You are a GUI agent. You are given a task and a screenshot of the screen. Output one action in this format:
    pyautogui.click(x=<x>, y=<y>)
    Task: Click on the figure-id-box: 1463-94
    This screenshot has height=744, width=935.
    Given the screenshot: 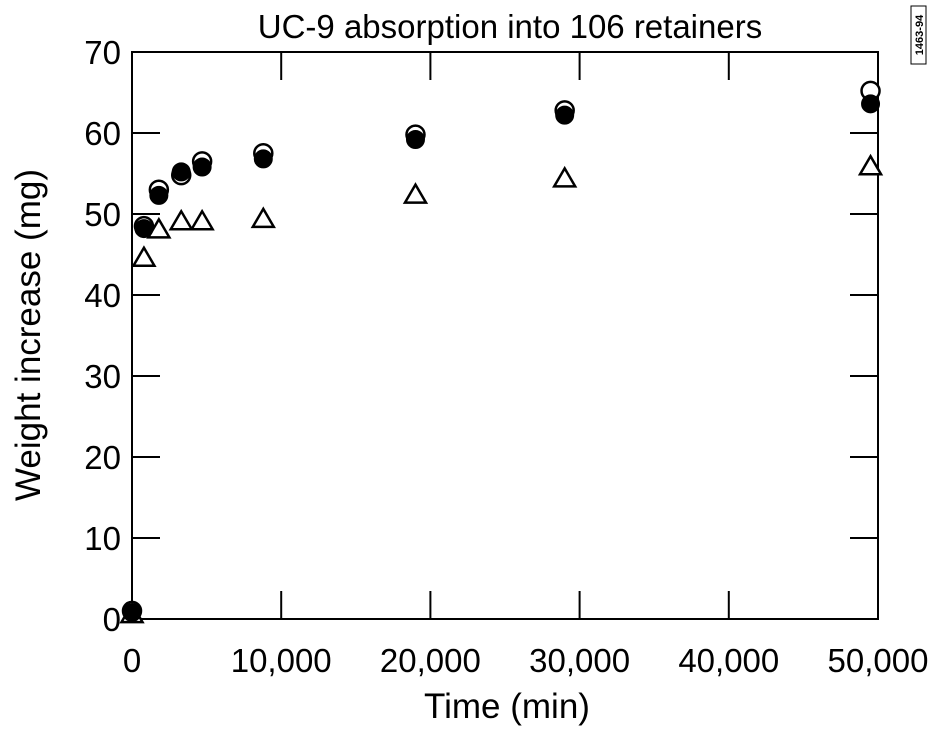 What is the action you would take?
    pyautogui.click(x=918, y=35)
    